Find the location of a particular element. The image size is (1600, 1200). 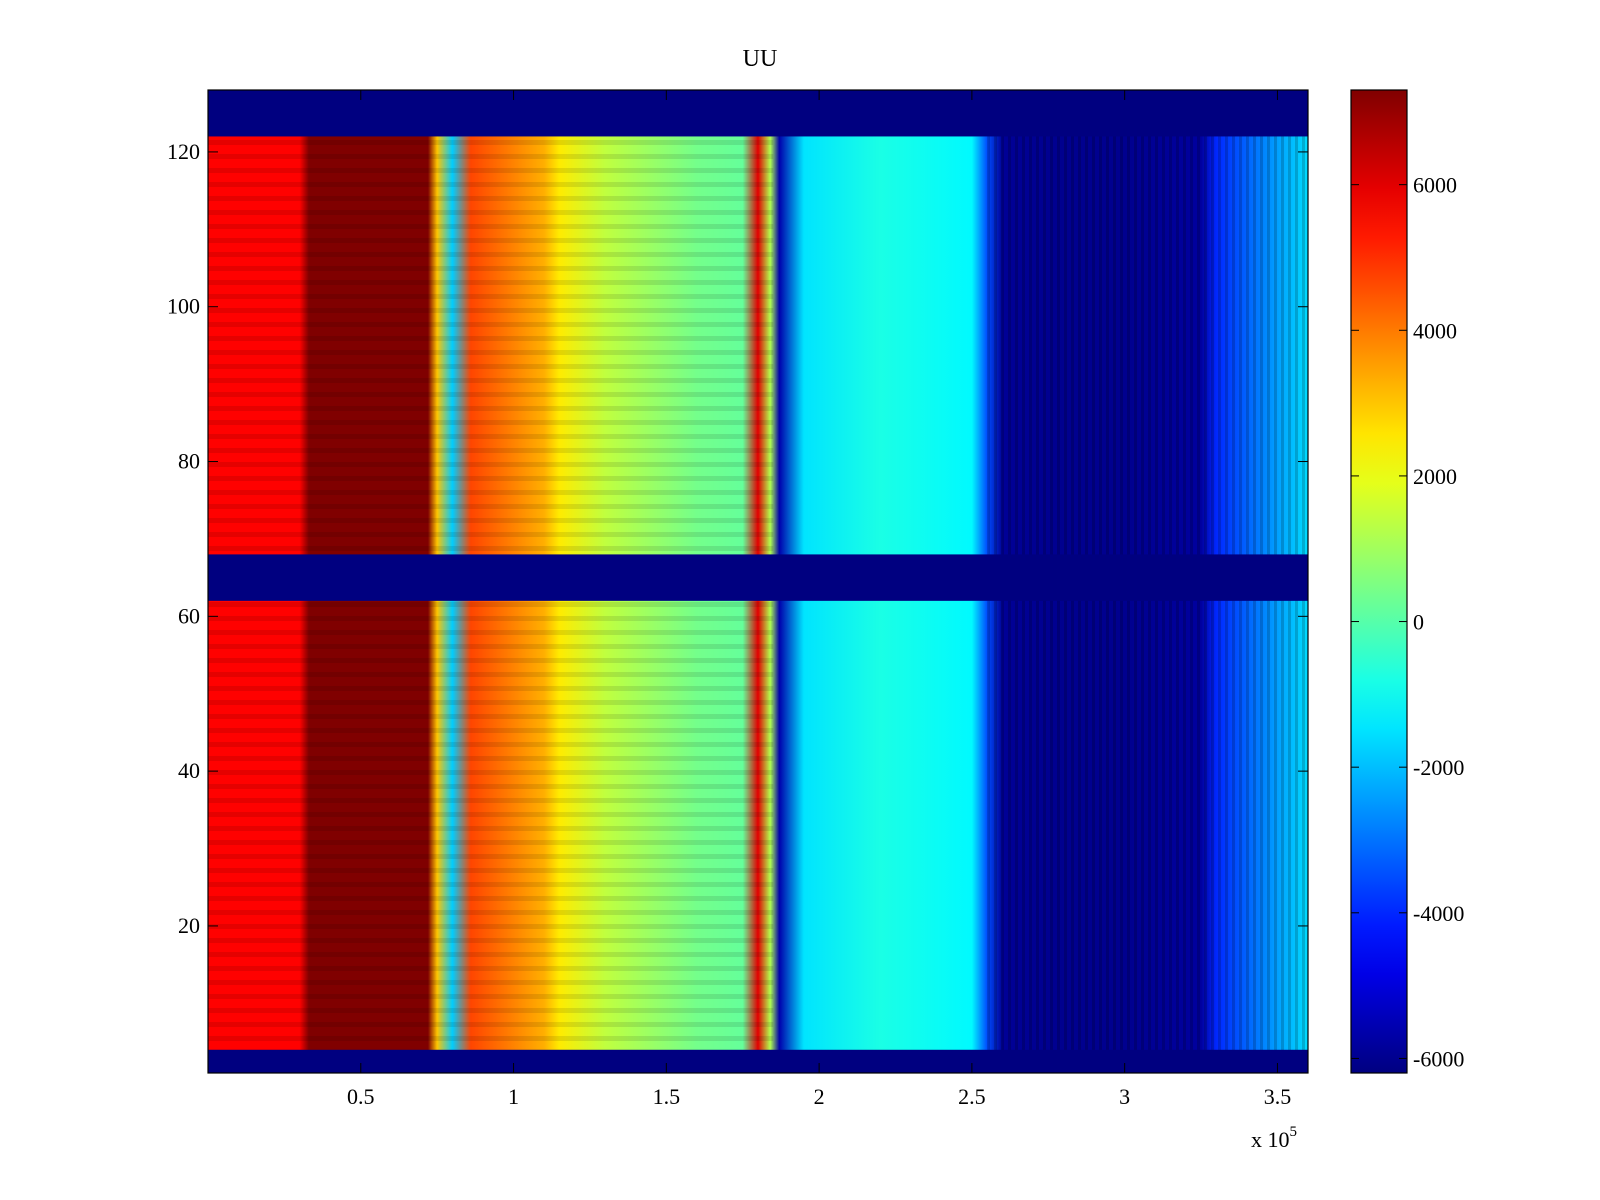

x-tick-label: 2.5 is located at coordinates (972, 1096).